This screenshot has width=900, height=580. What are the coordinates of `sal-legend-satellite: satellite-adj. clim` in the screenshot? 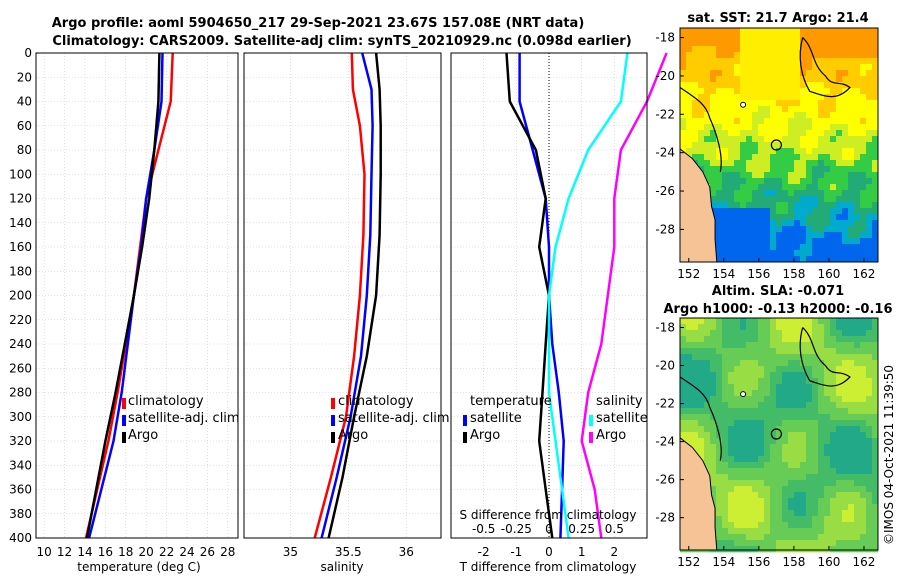 It's located at (394, 418).